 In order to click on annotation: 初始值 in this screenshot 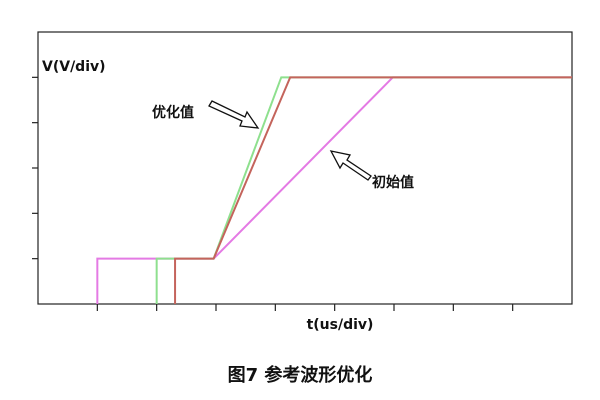, I will do `click(393, 182)`.